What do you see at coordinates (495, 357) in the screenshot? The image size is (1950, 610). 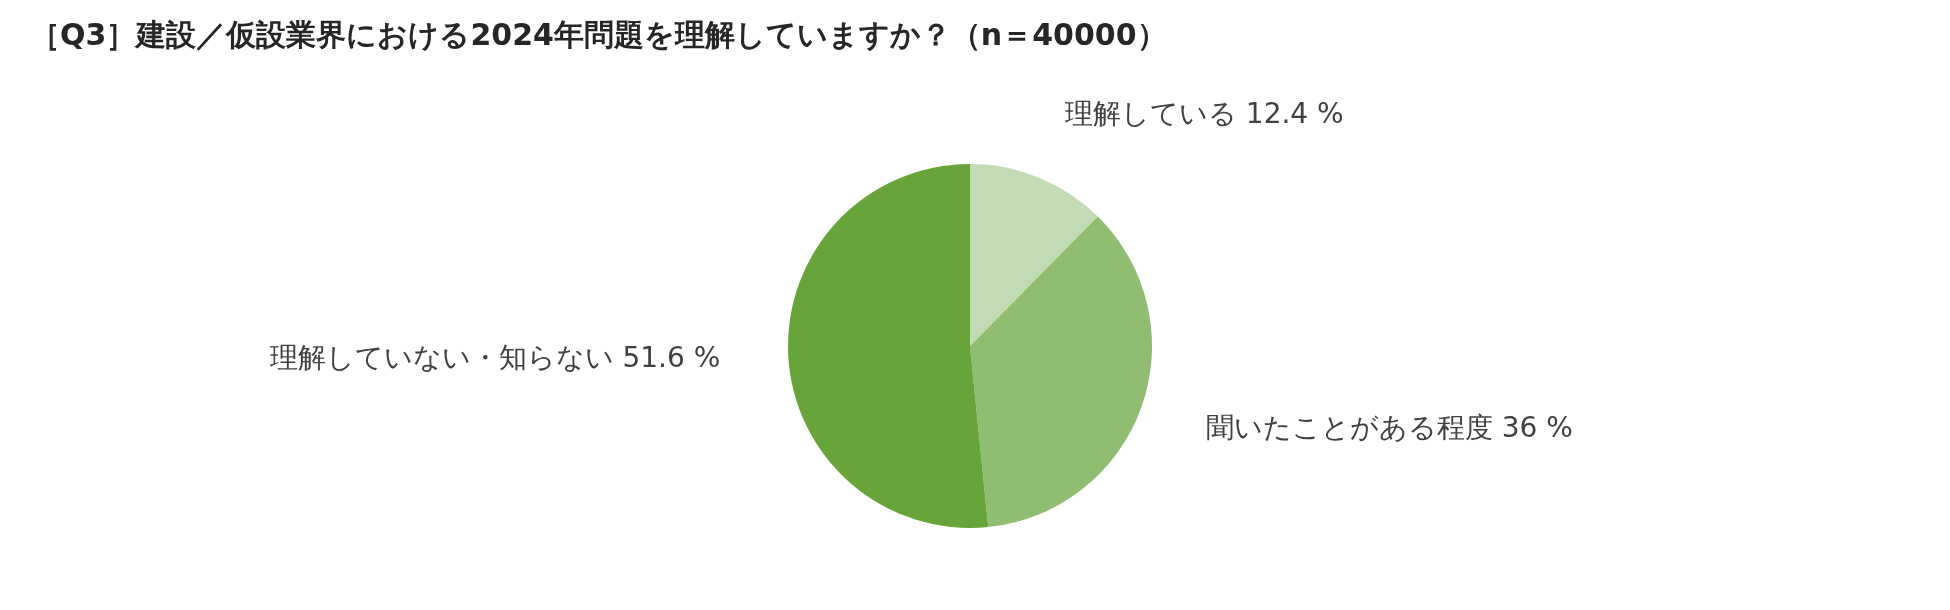 I see `slice-label: 理解していない・知らない 51.6 %` at bounding box center [495, 357].